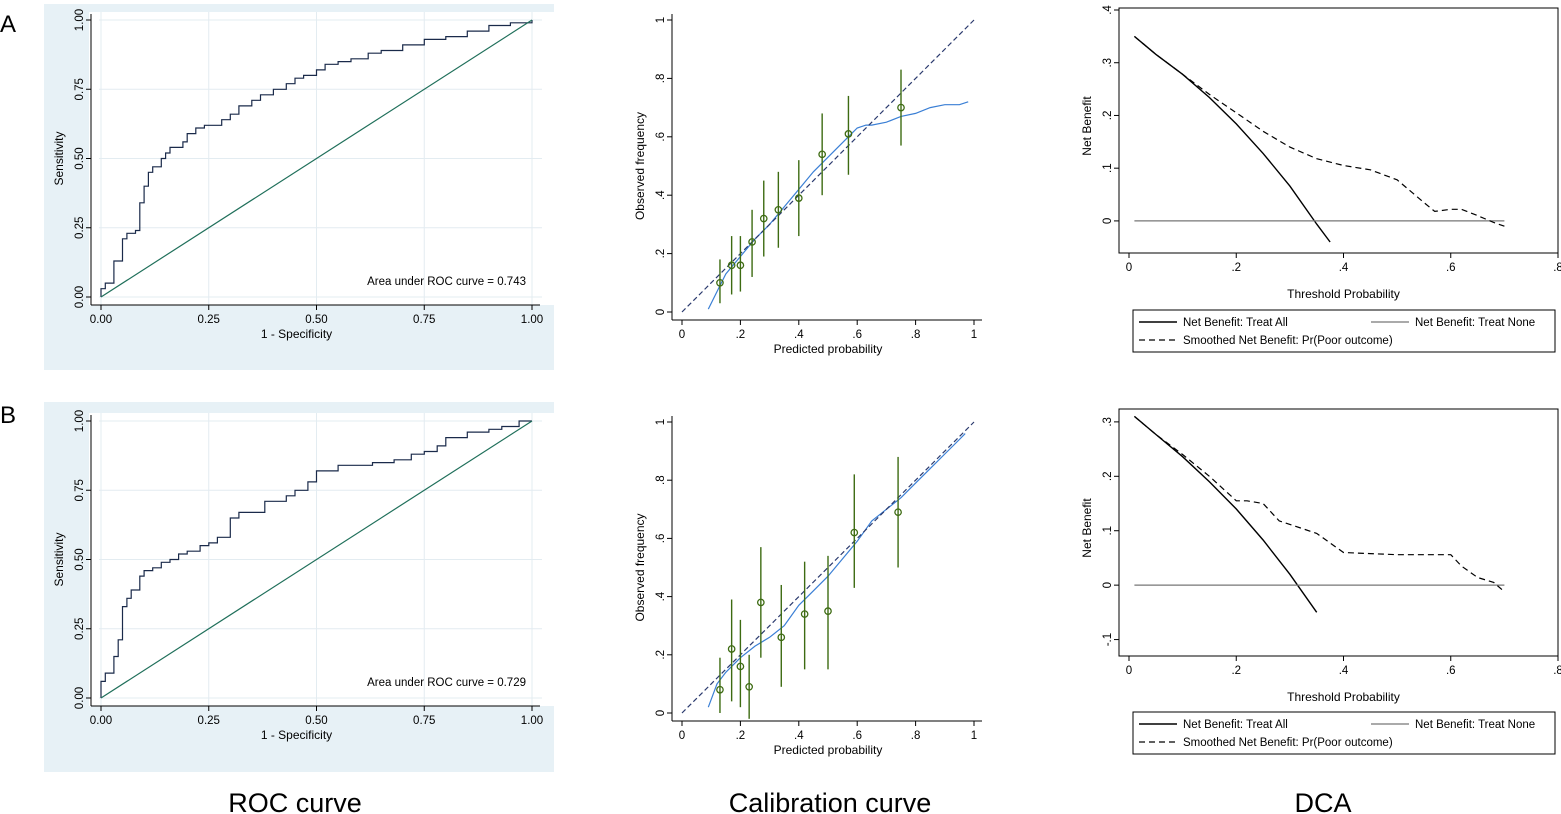  I want to click on caption-roc: ROC curve, so click(295, 801).